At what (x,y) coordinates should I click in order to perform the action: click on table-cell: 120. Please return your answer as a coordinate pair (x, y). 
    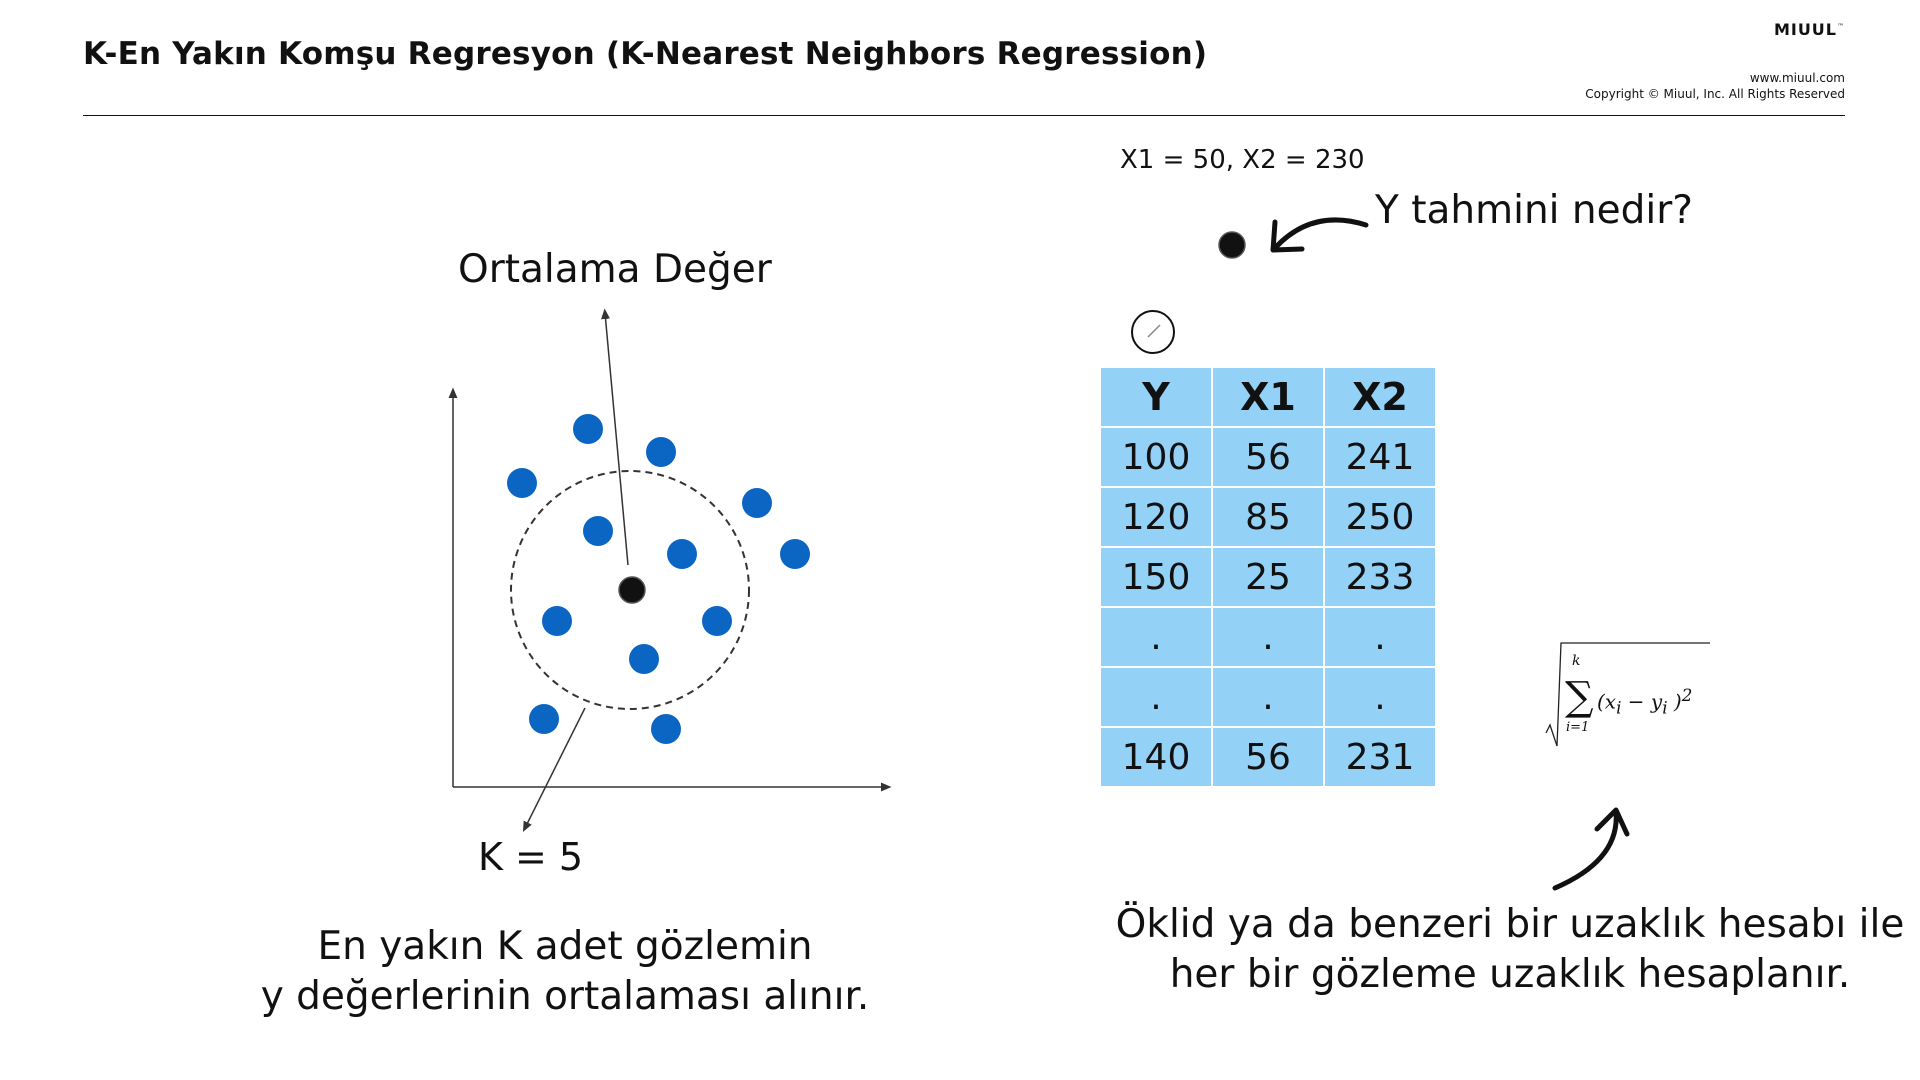
    Looking at the image, I should click on (1156, 517).